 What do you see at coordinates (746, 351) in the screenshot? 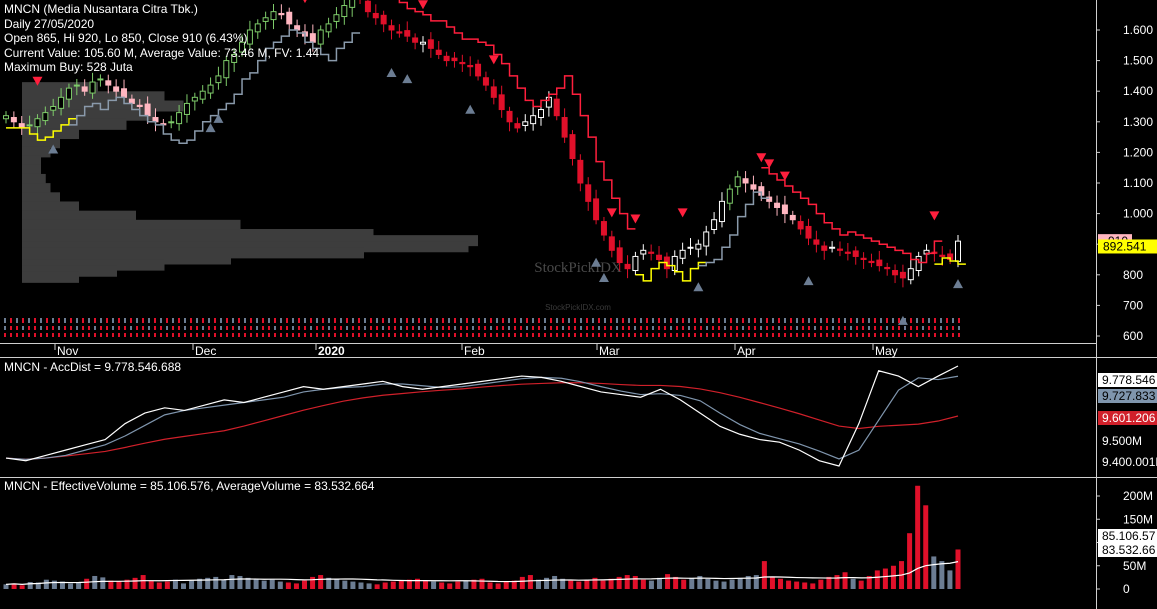
I see `x-tick-label: Apr` at bounding box center [746, 351].